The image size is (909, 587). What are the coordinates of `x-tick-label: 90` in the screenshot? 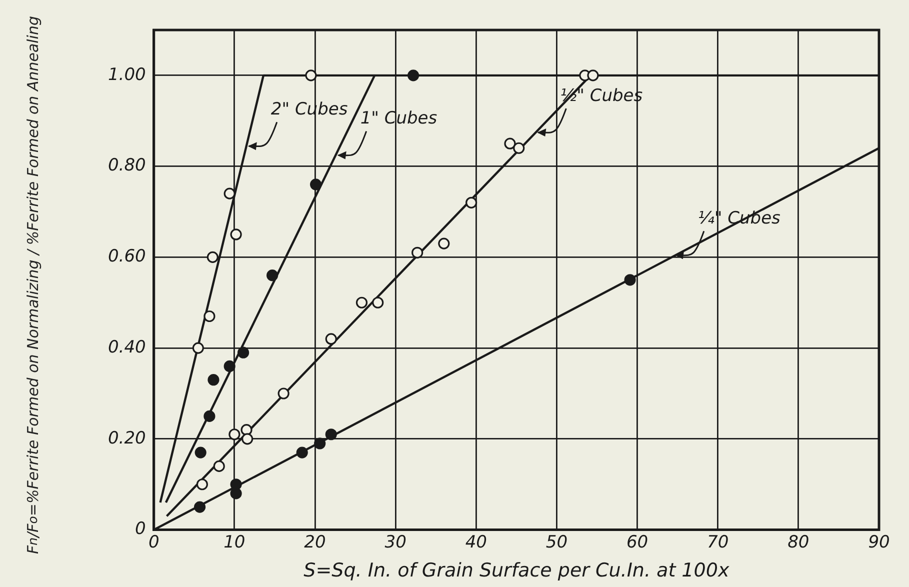 It's located at (879, 542).